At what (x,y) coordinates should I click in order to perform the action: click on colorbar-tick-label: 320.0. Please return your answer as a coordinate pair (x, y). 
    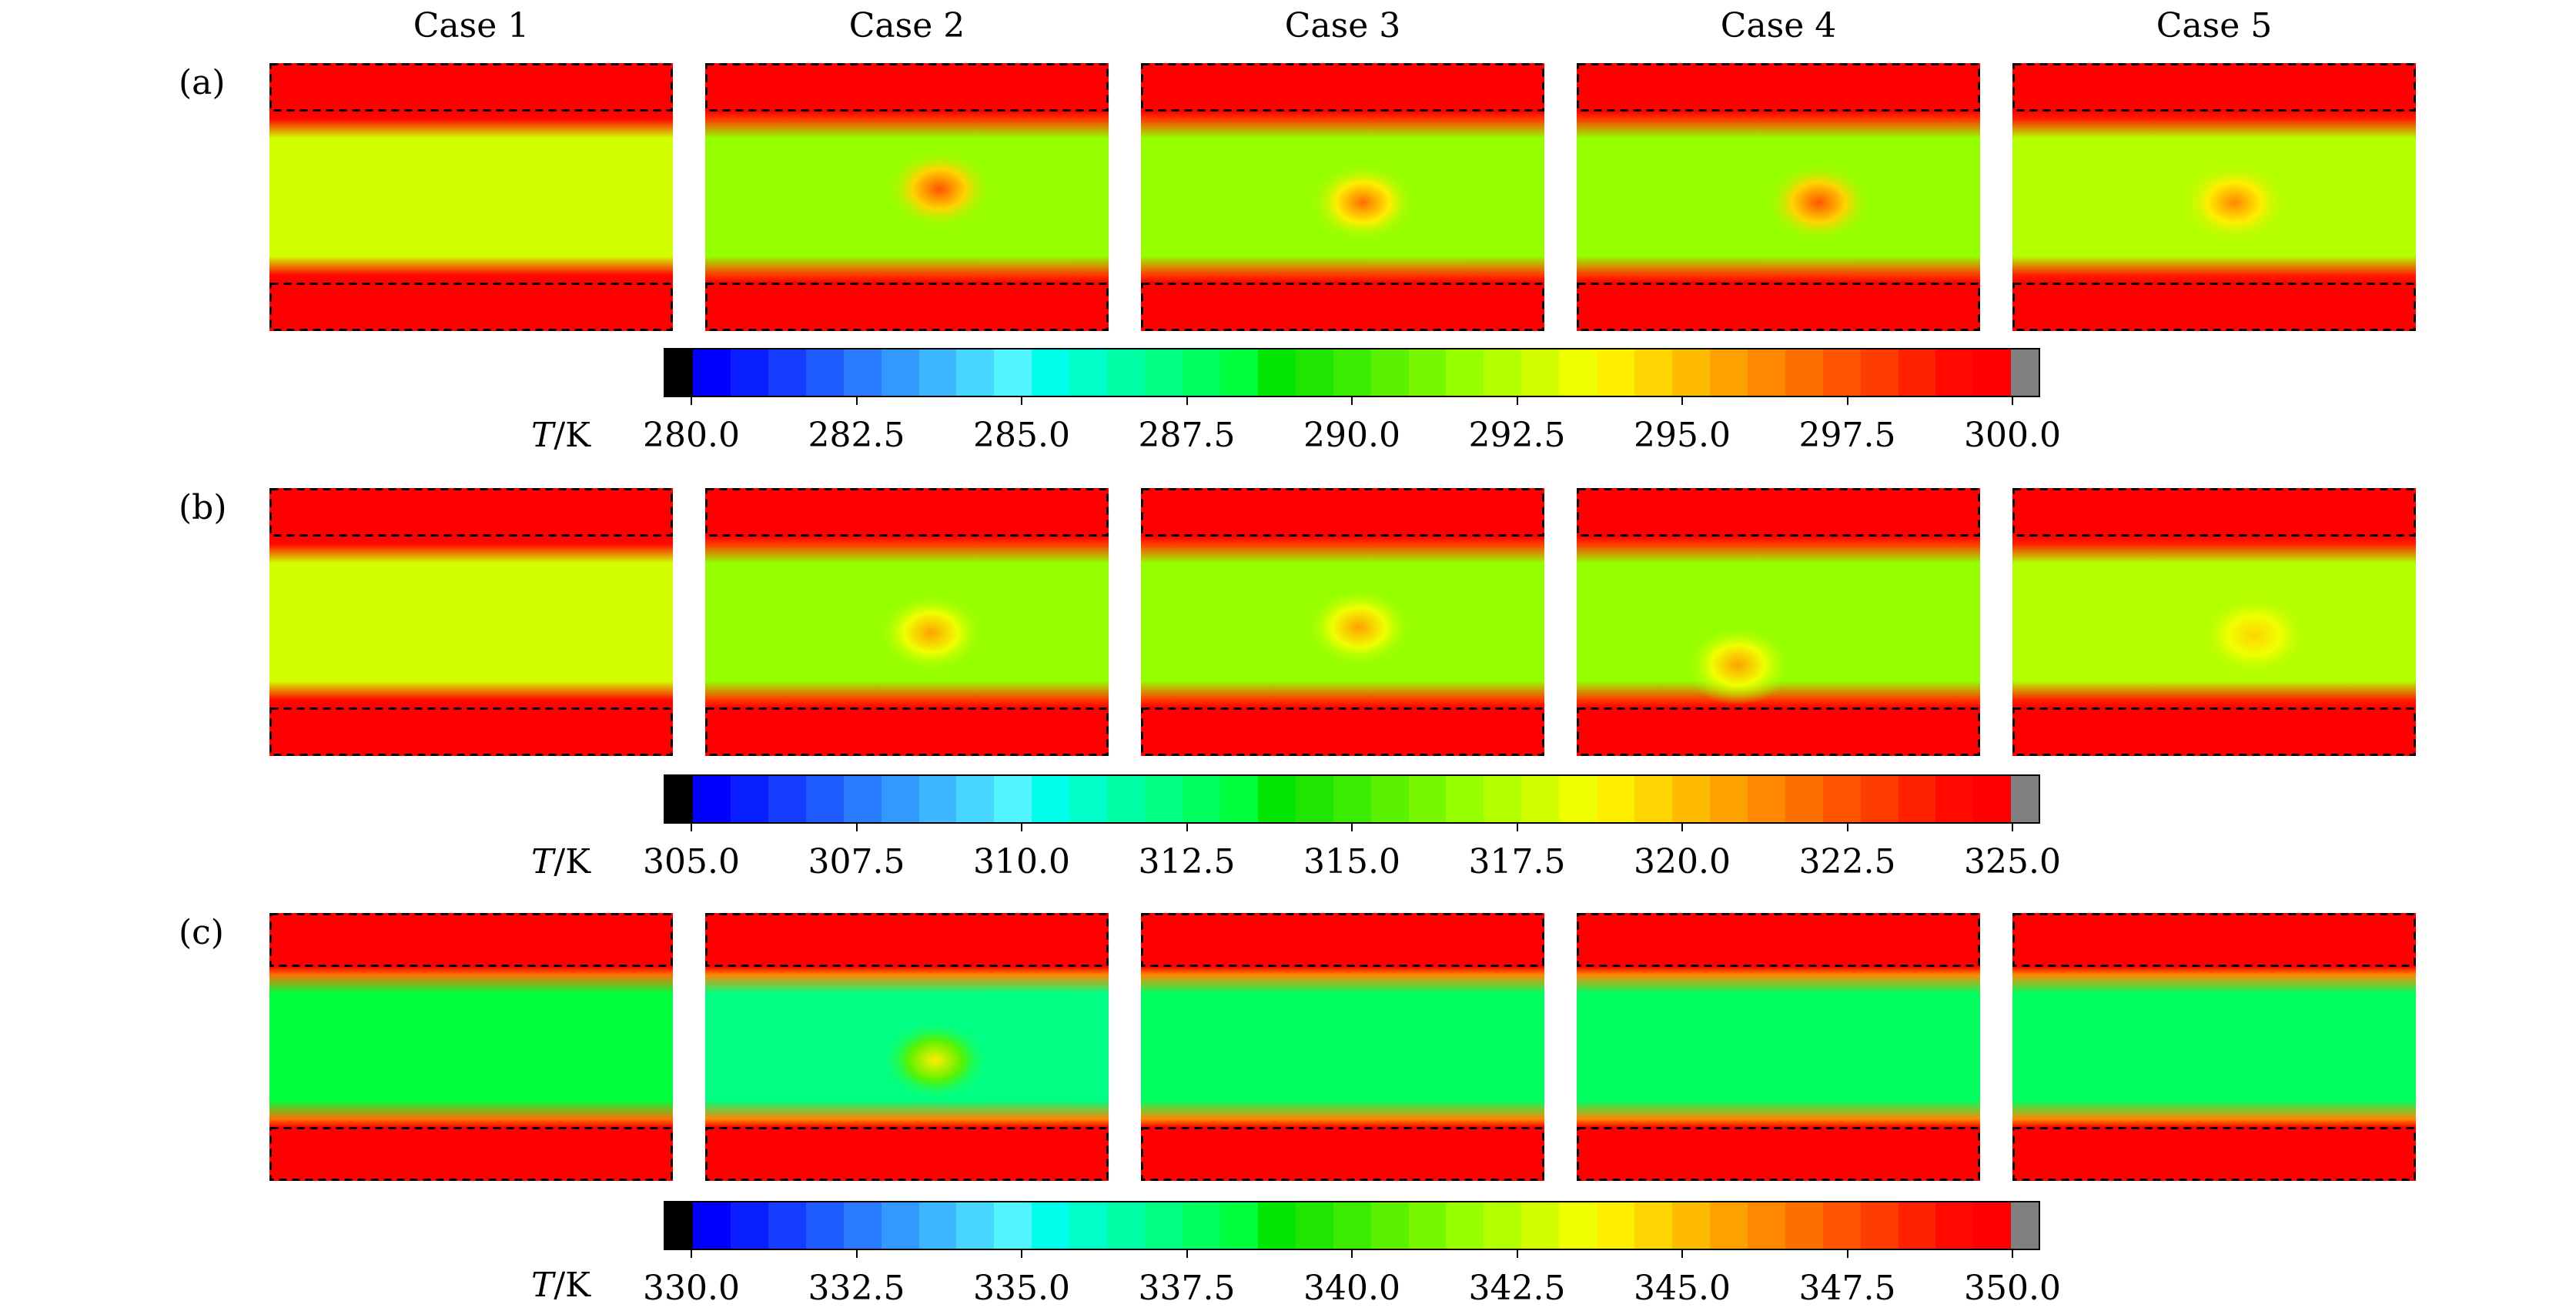
    Looking at the image, I should click on (1682, 861).